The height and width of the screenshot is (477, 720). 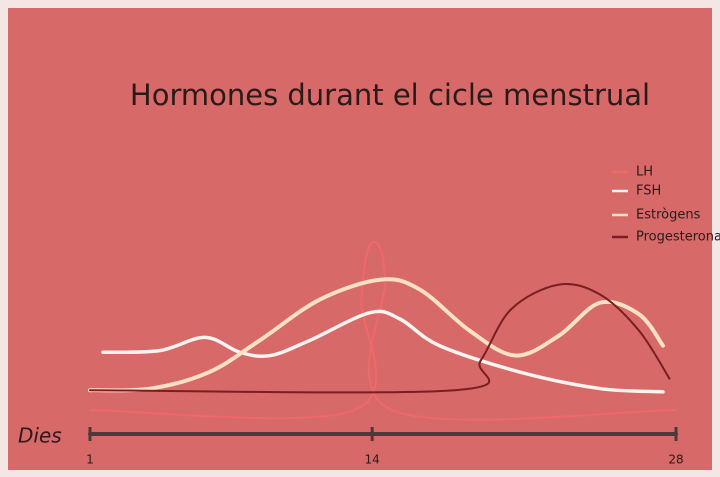 What do you see at coordinates (648, 191) in the screenshot?
I see `legend-label: FSH` at bounding box center [648, 191].